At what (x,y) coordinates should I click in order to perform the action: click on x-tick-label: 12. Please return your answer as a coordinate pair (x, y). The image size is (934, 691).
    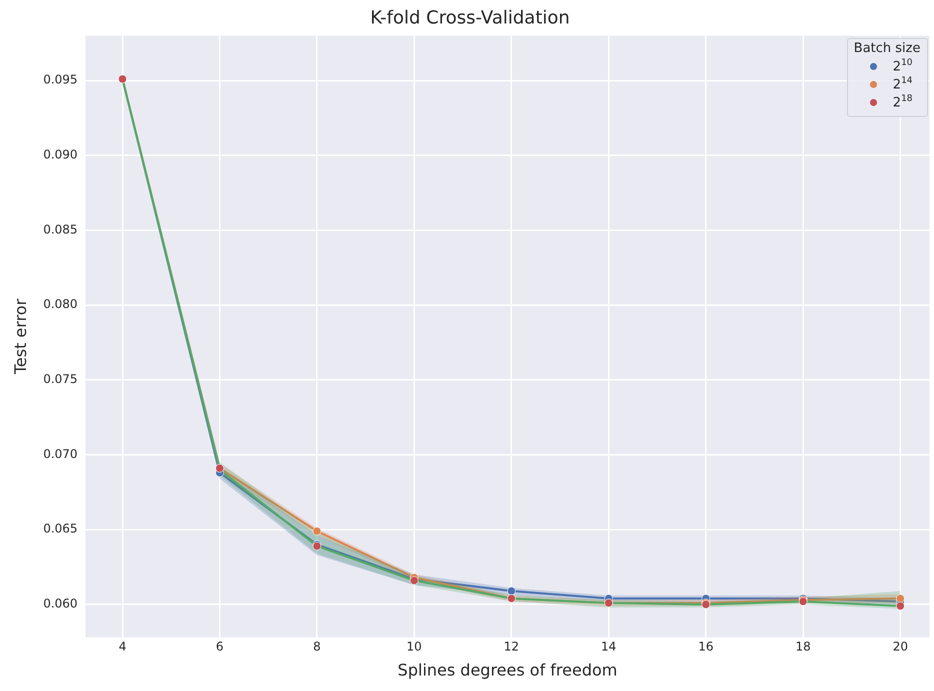
    Looking at the image, I should click on (512, 647).